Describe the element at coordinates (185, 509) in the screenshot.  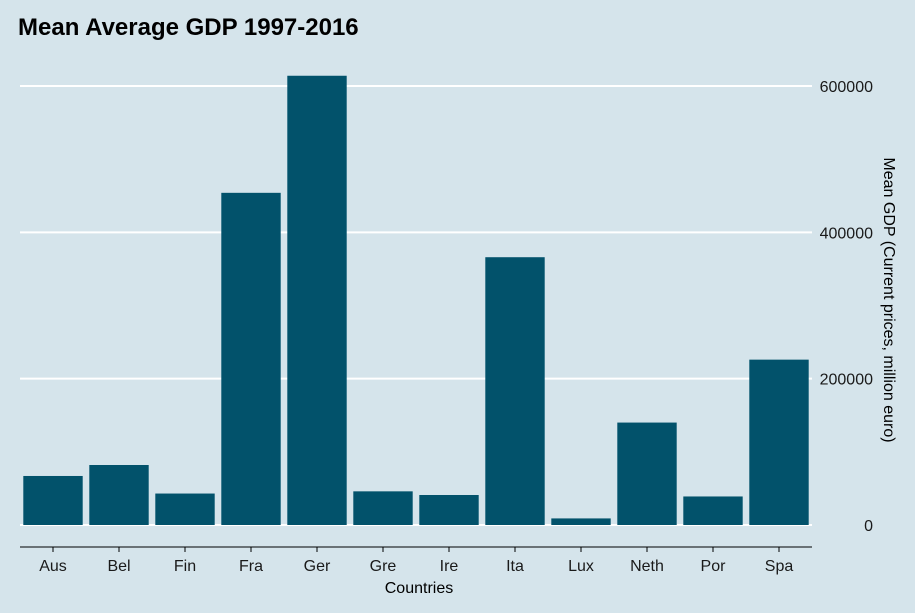
I see `bar-fin` at that location.